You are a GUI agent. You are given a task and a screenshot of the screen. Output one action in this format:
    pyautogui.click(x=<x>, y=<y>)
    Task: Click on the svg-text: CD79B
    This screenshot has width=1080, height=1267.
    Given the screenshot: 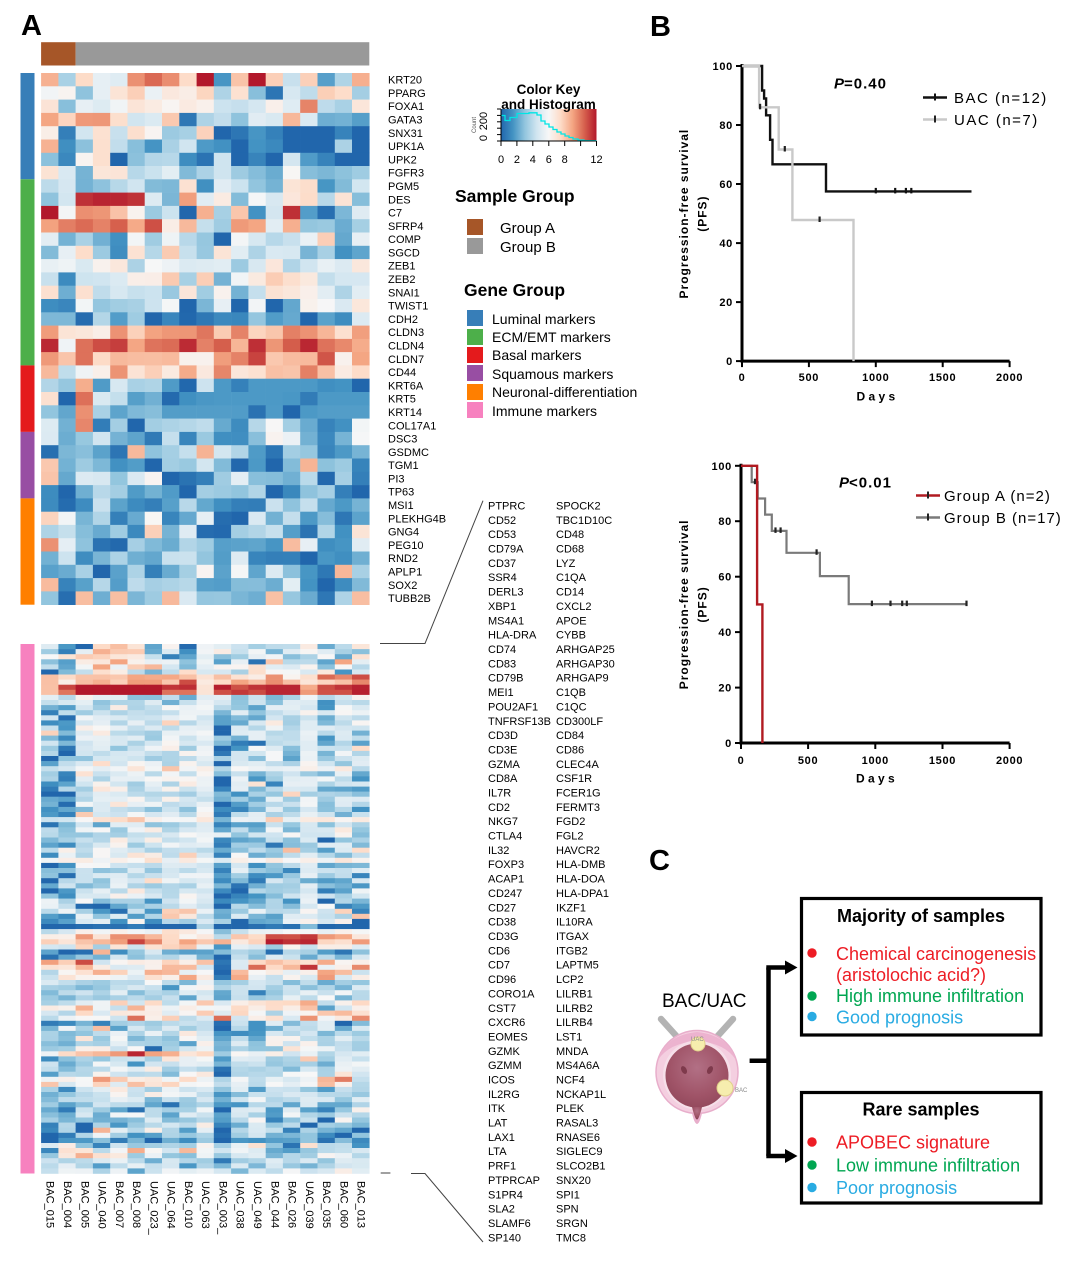 What is the action you would take?
    pyautogui.click(x=505, y=679)
    